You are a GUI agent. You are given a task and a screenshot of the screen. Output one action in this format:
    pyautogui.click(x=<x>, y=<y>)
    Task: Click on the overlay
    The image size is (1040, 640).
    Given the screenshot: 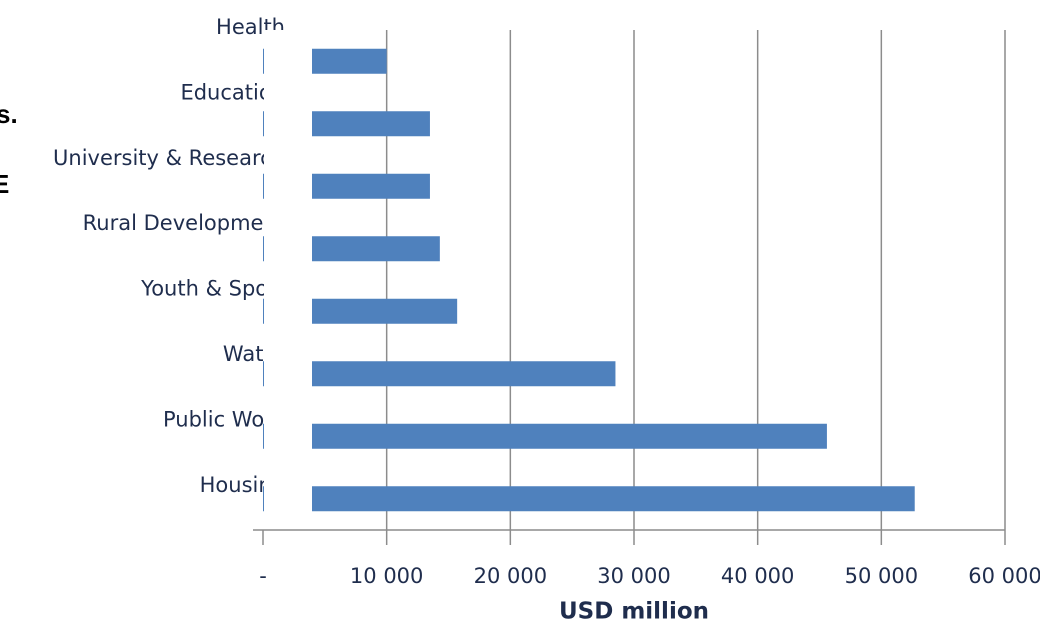 What is the action you would take?
    pyautogui.click(x=288, y=279)
    